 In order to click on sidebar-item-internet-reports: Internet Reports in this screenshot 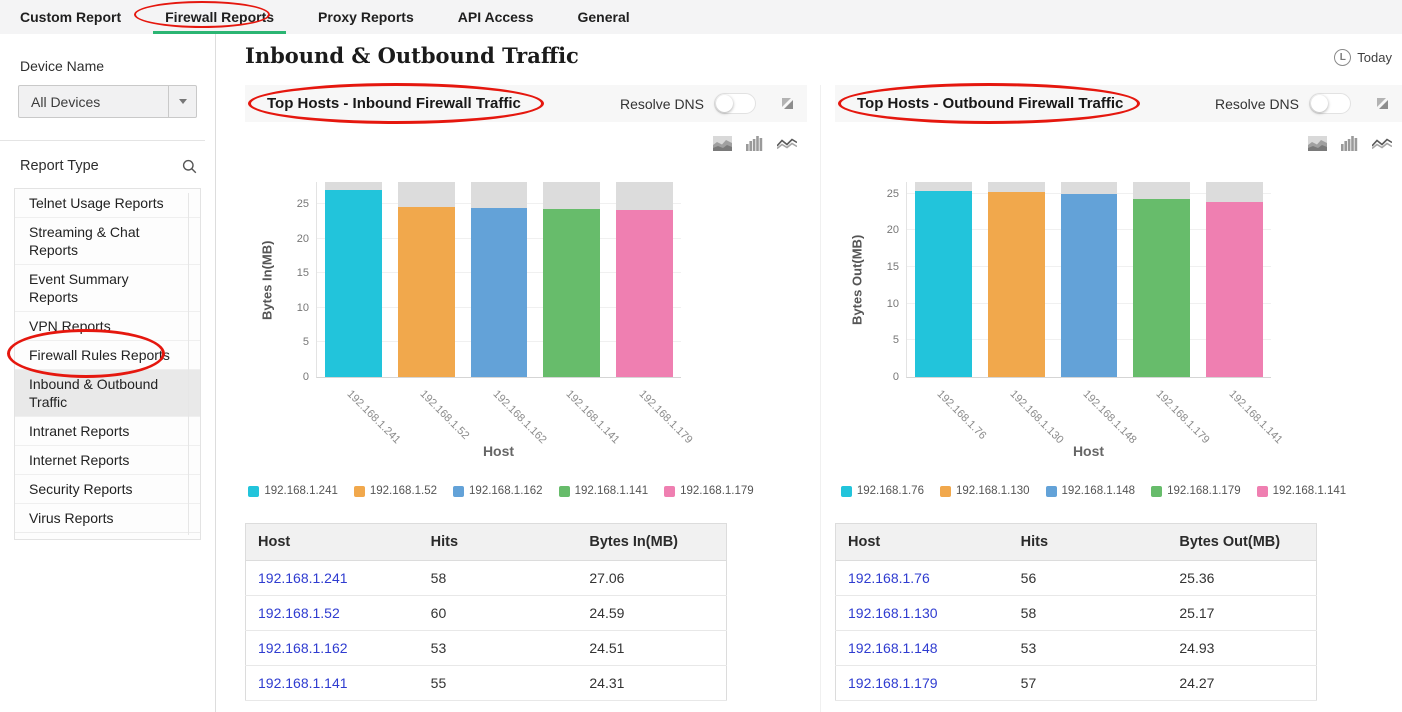, I will do `click(107, 460)`.